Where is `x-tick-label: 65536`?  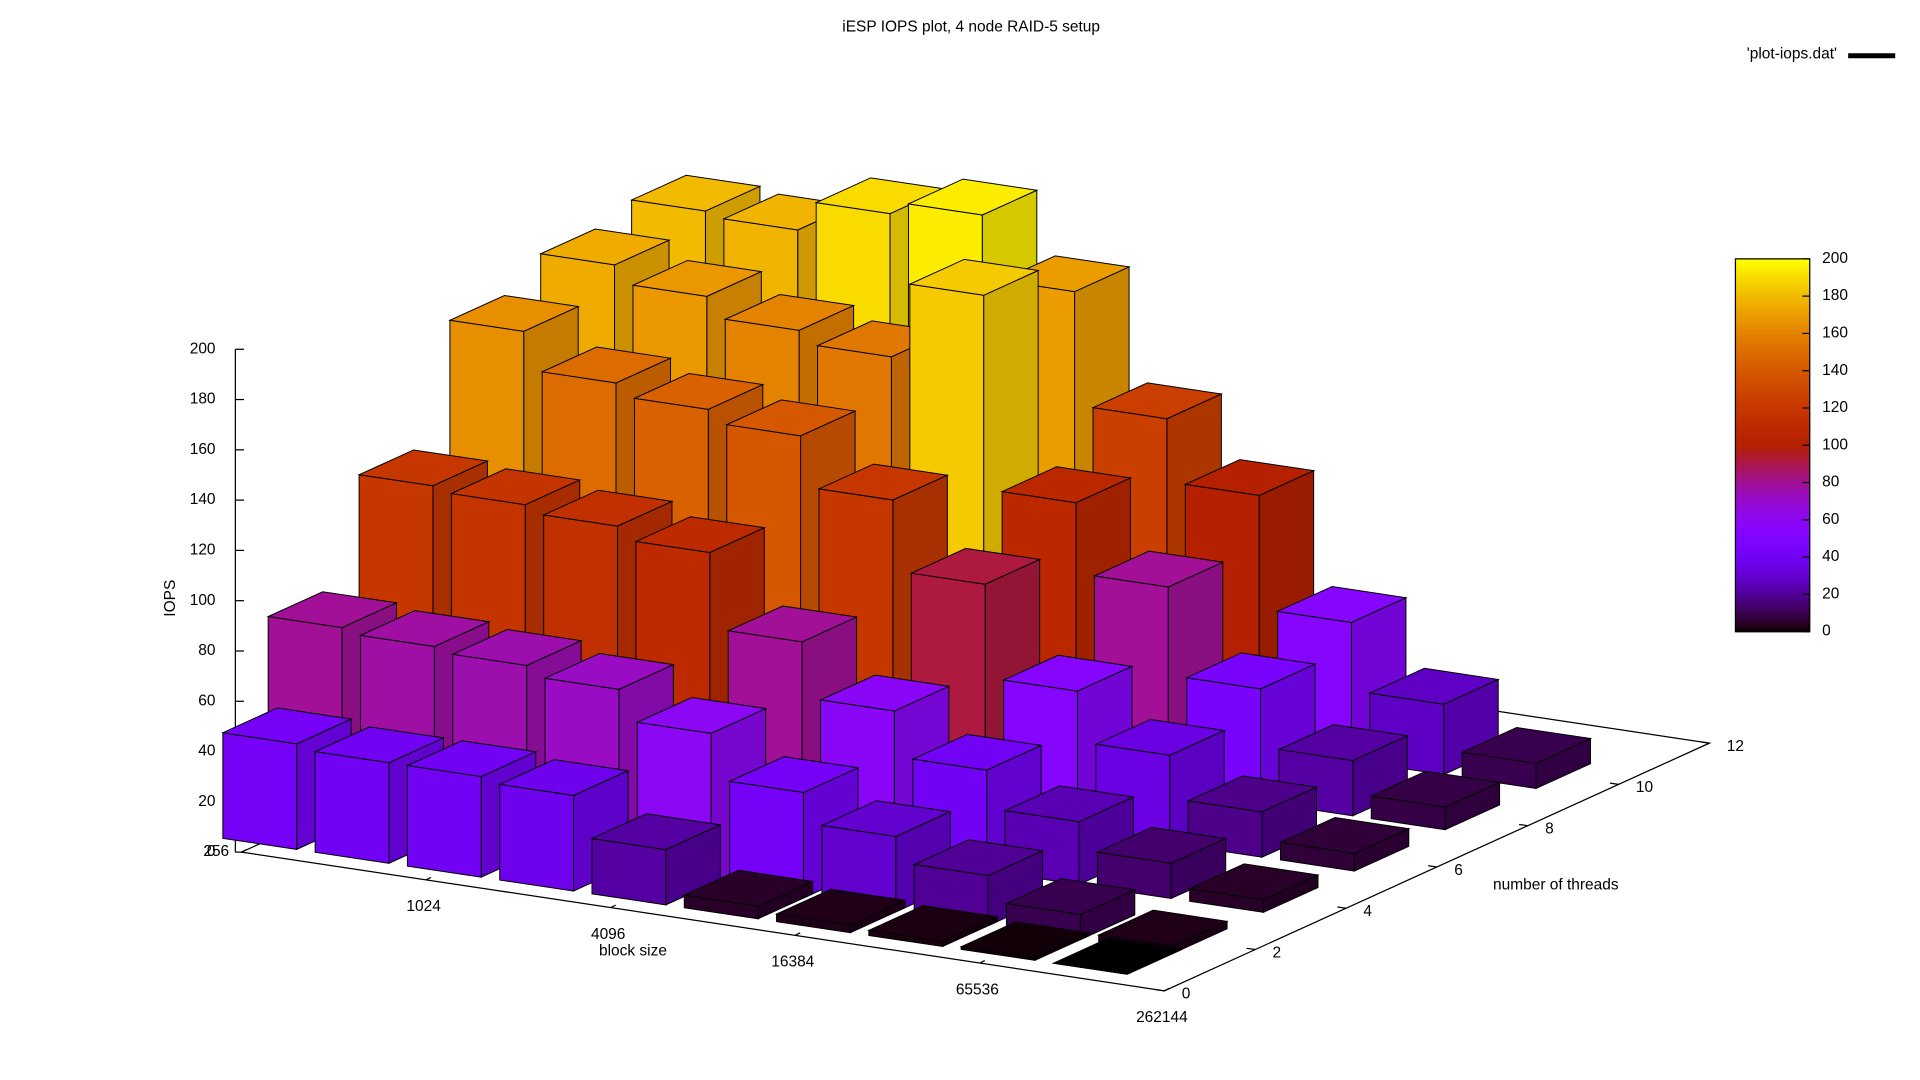 x-tick-label: 65536 is located at coordinates (977, 989).